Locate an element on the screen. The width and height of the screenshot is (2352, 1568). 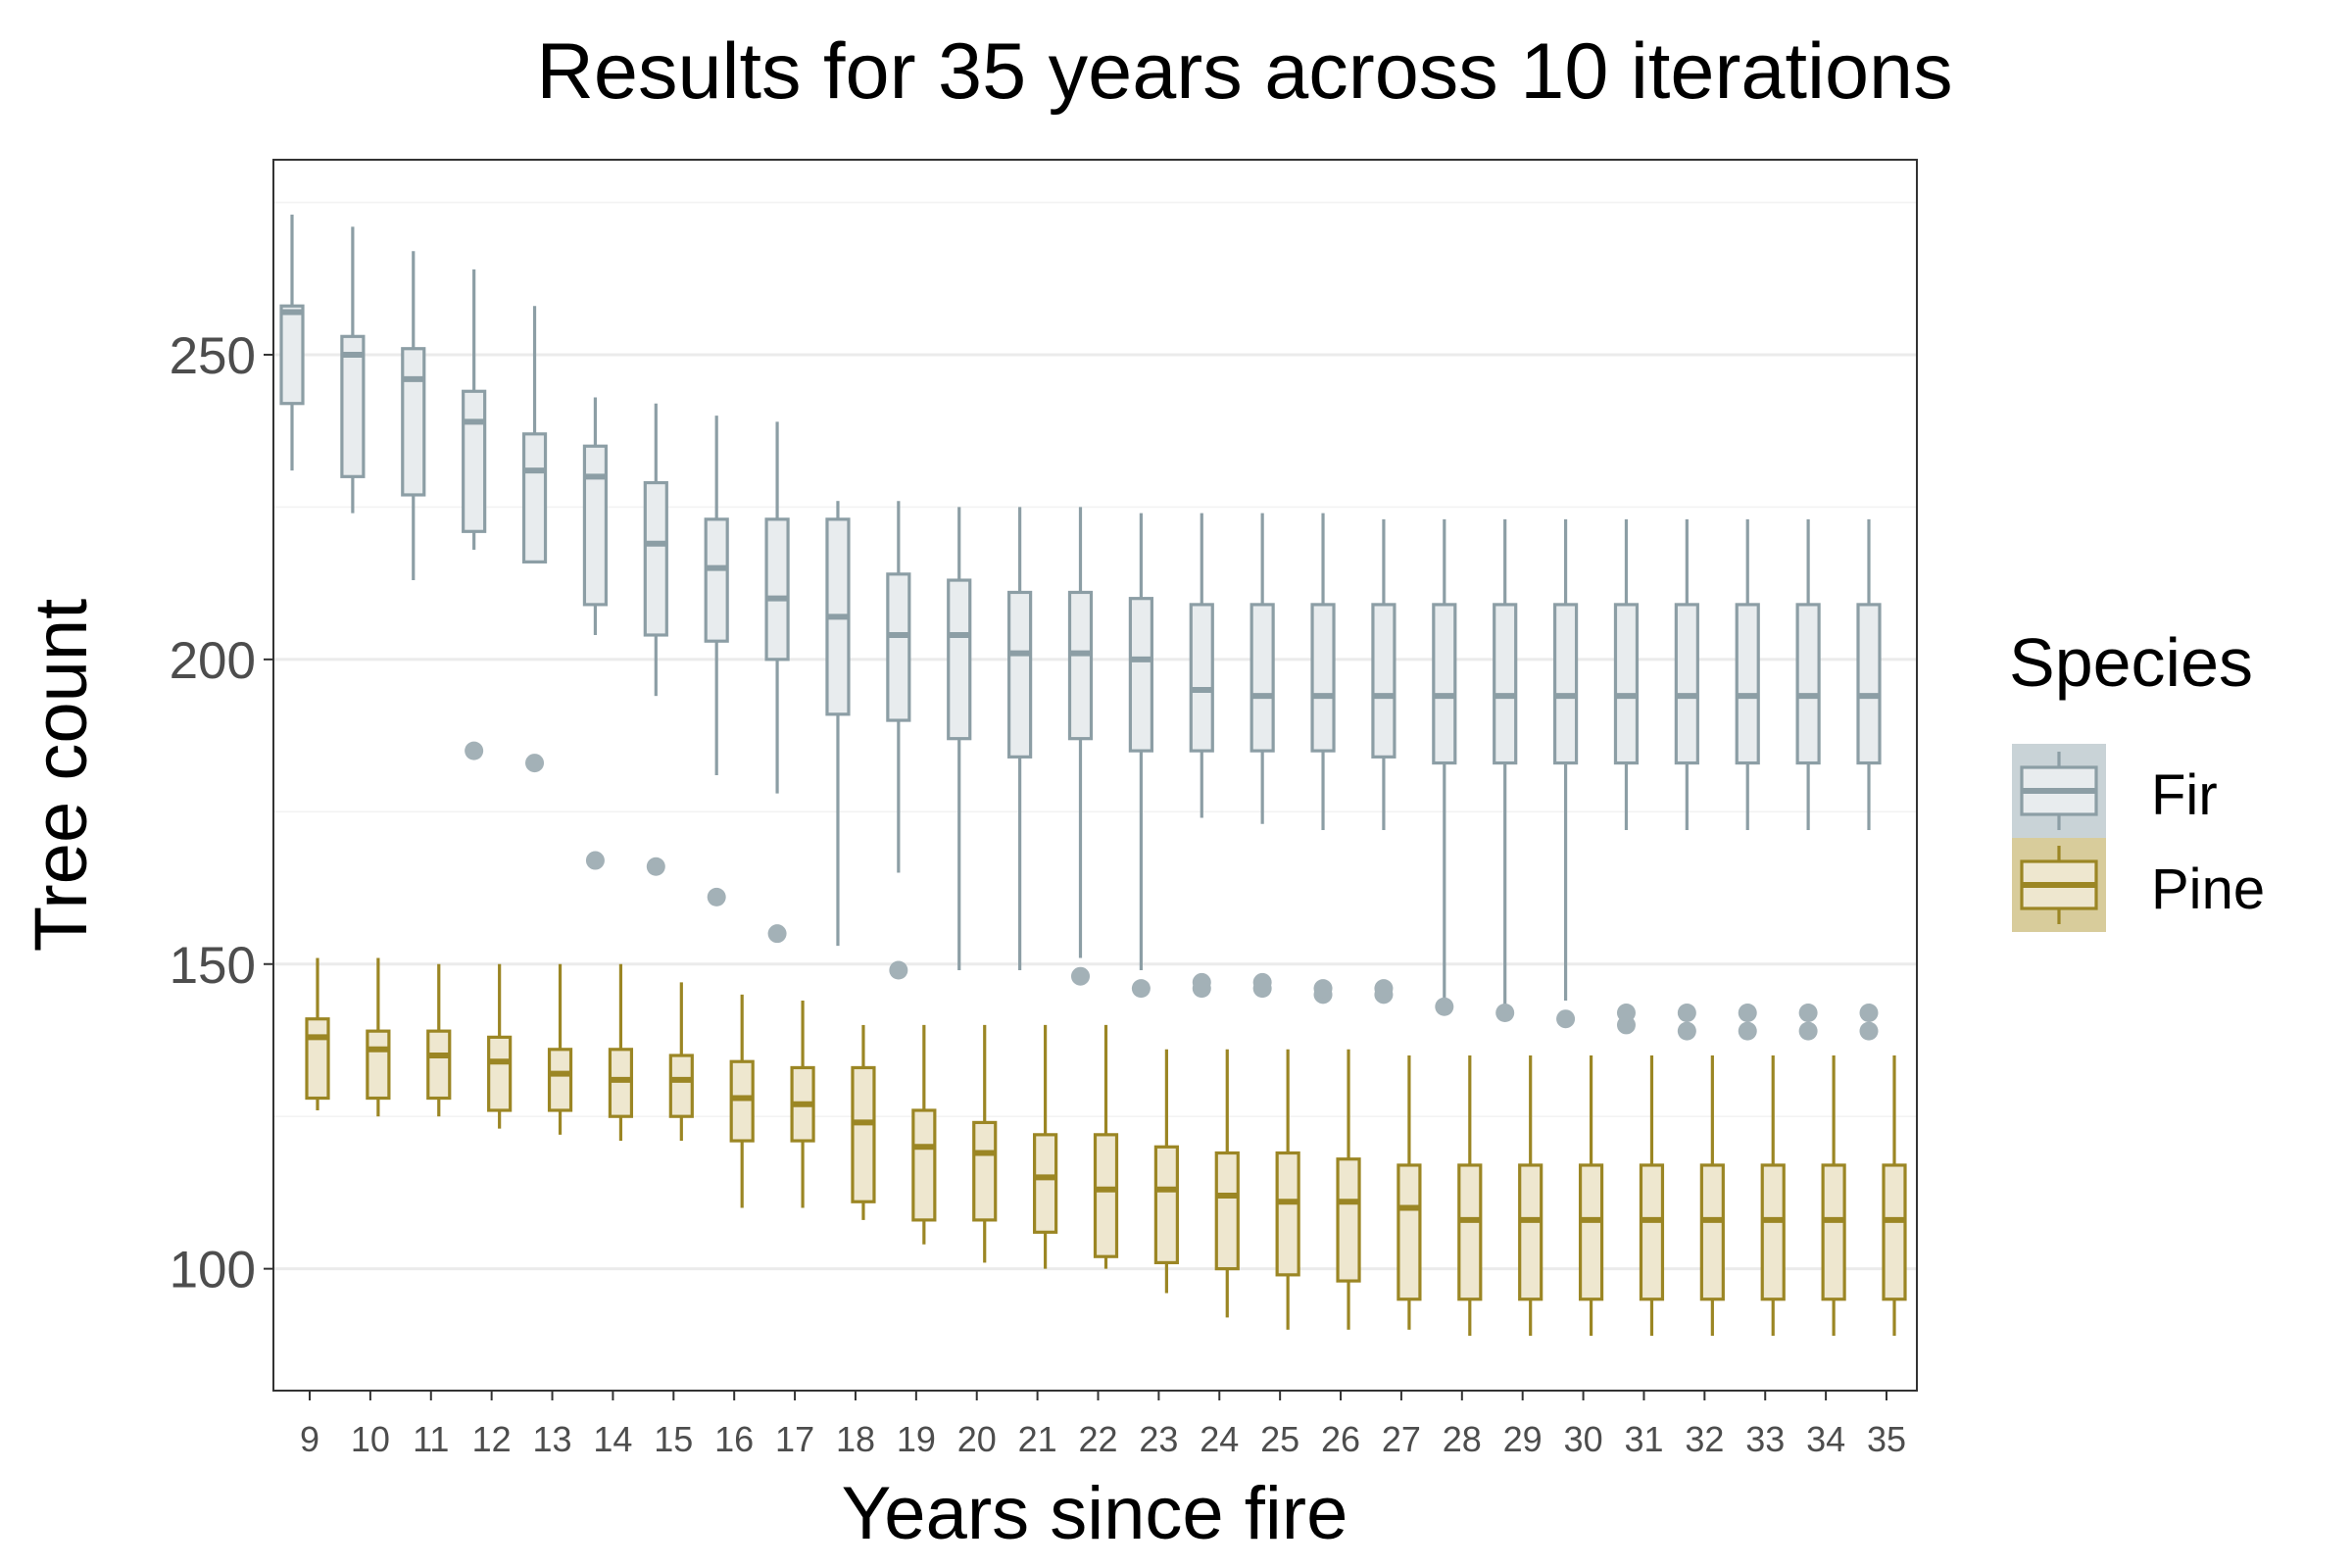
x-tick-label: 17 is located at coordinates (794, 1439).